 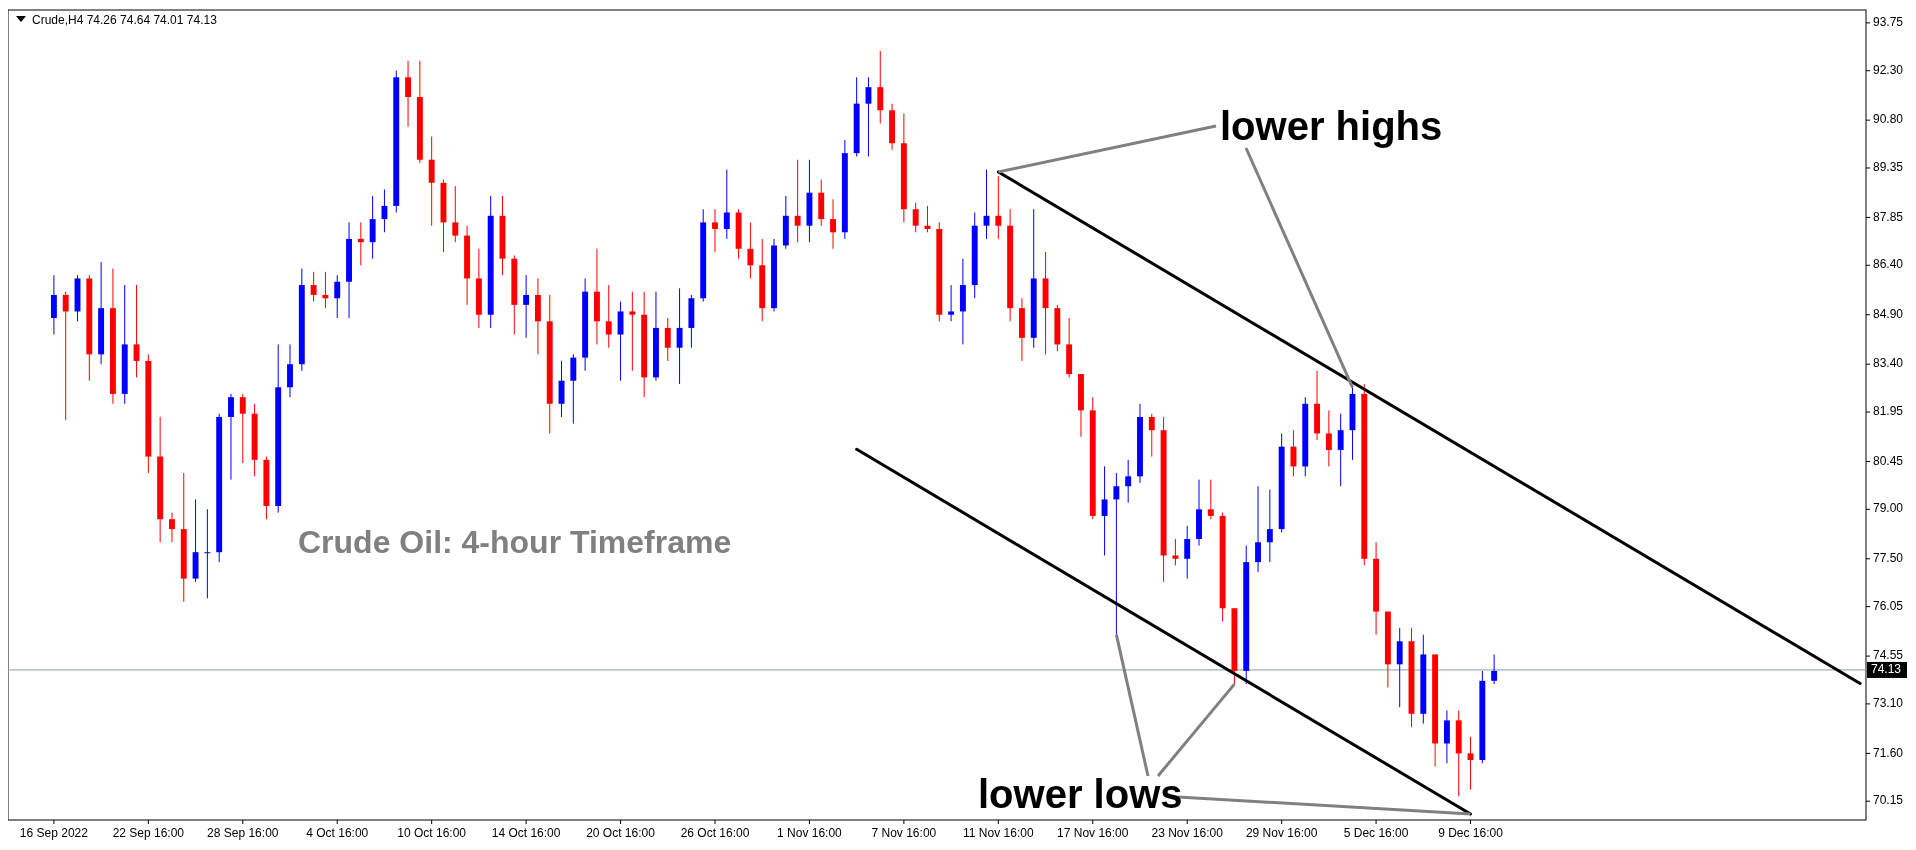 I want to click on x-tick-label: 9 Dec 16:00, so click(x=1471, y=833).